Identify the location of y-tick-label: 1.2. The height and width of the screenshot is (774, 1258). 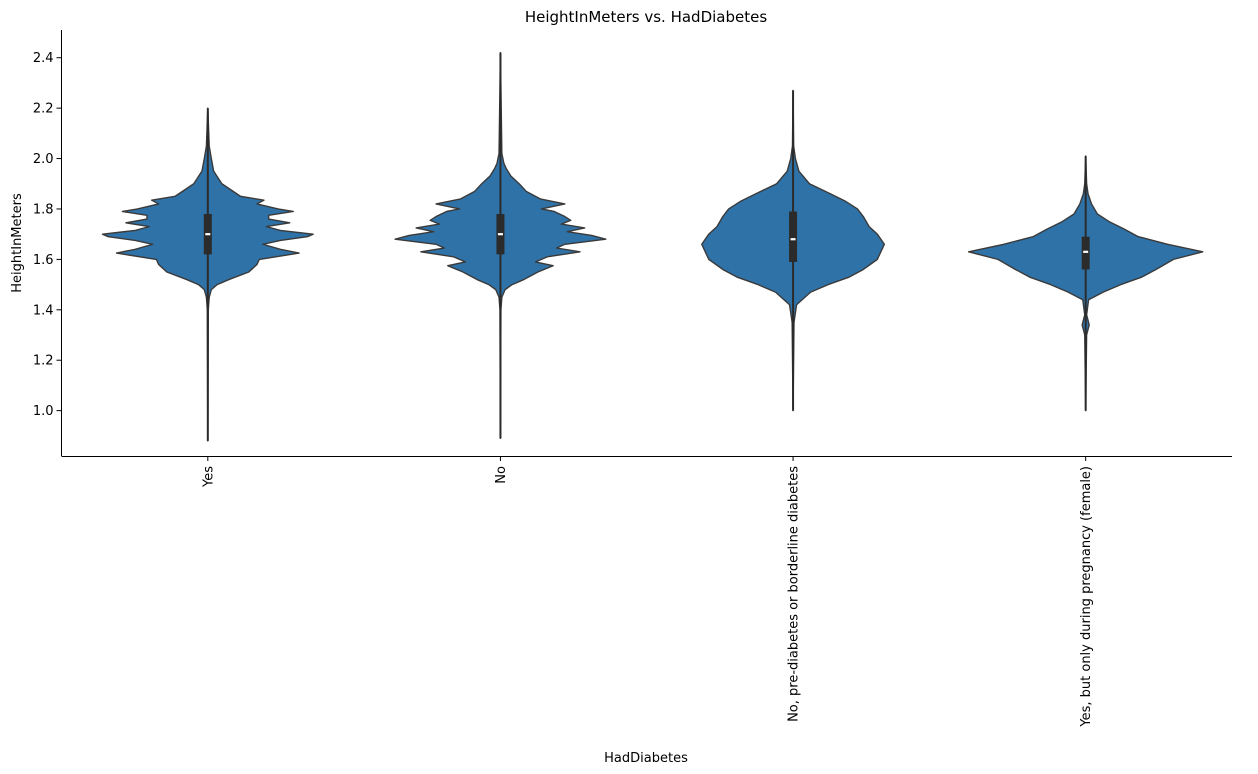
(43, 361).